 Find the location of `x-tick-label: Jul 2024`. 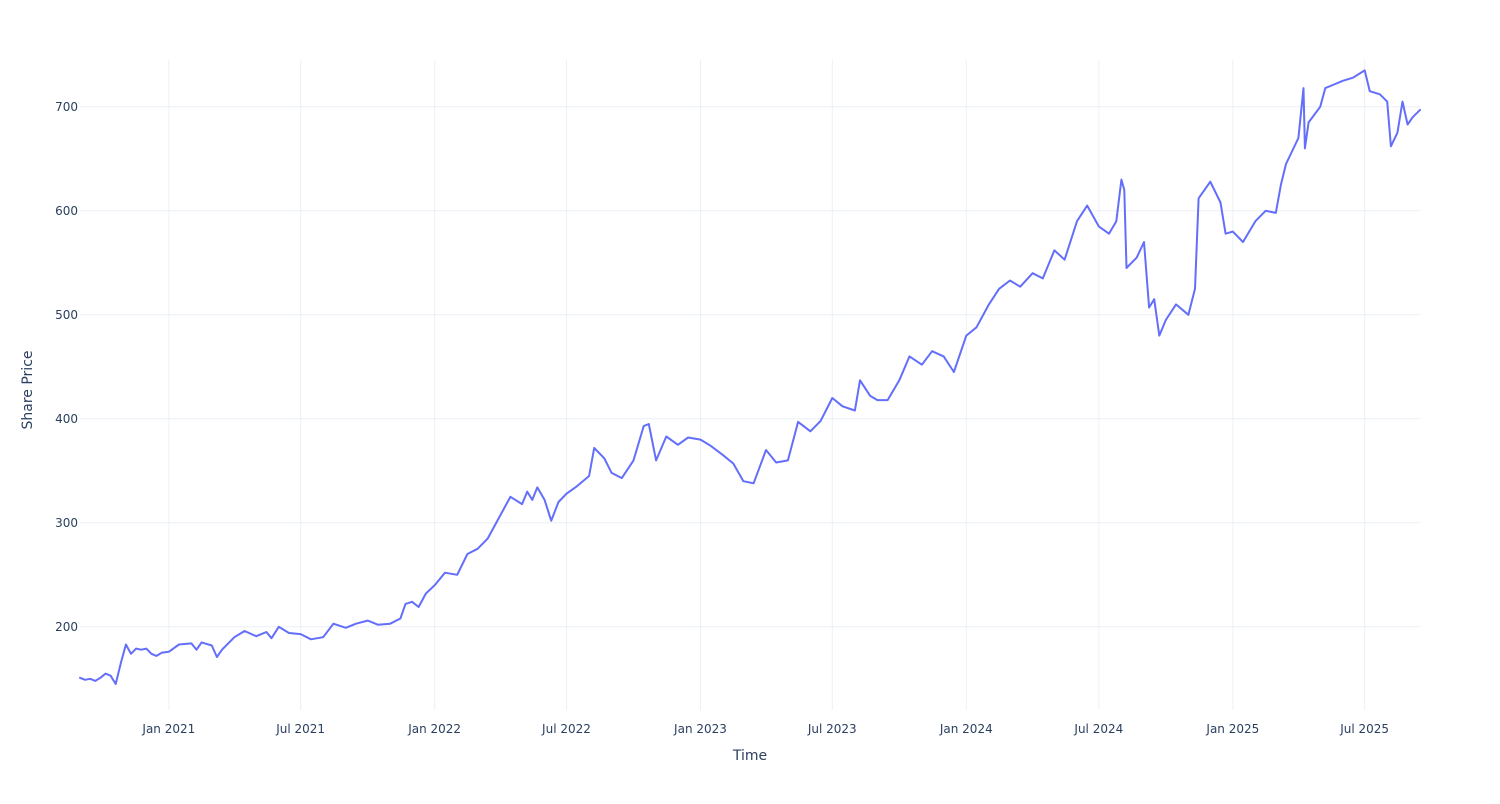

x-tick-label: Jul 2024 is located at coordinates (1098, 729).